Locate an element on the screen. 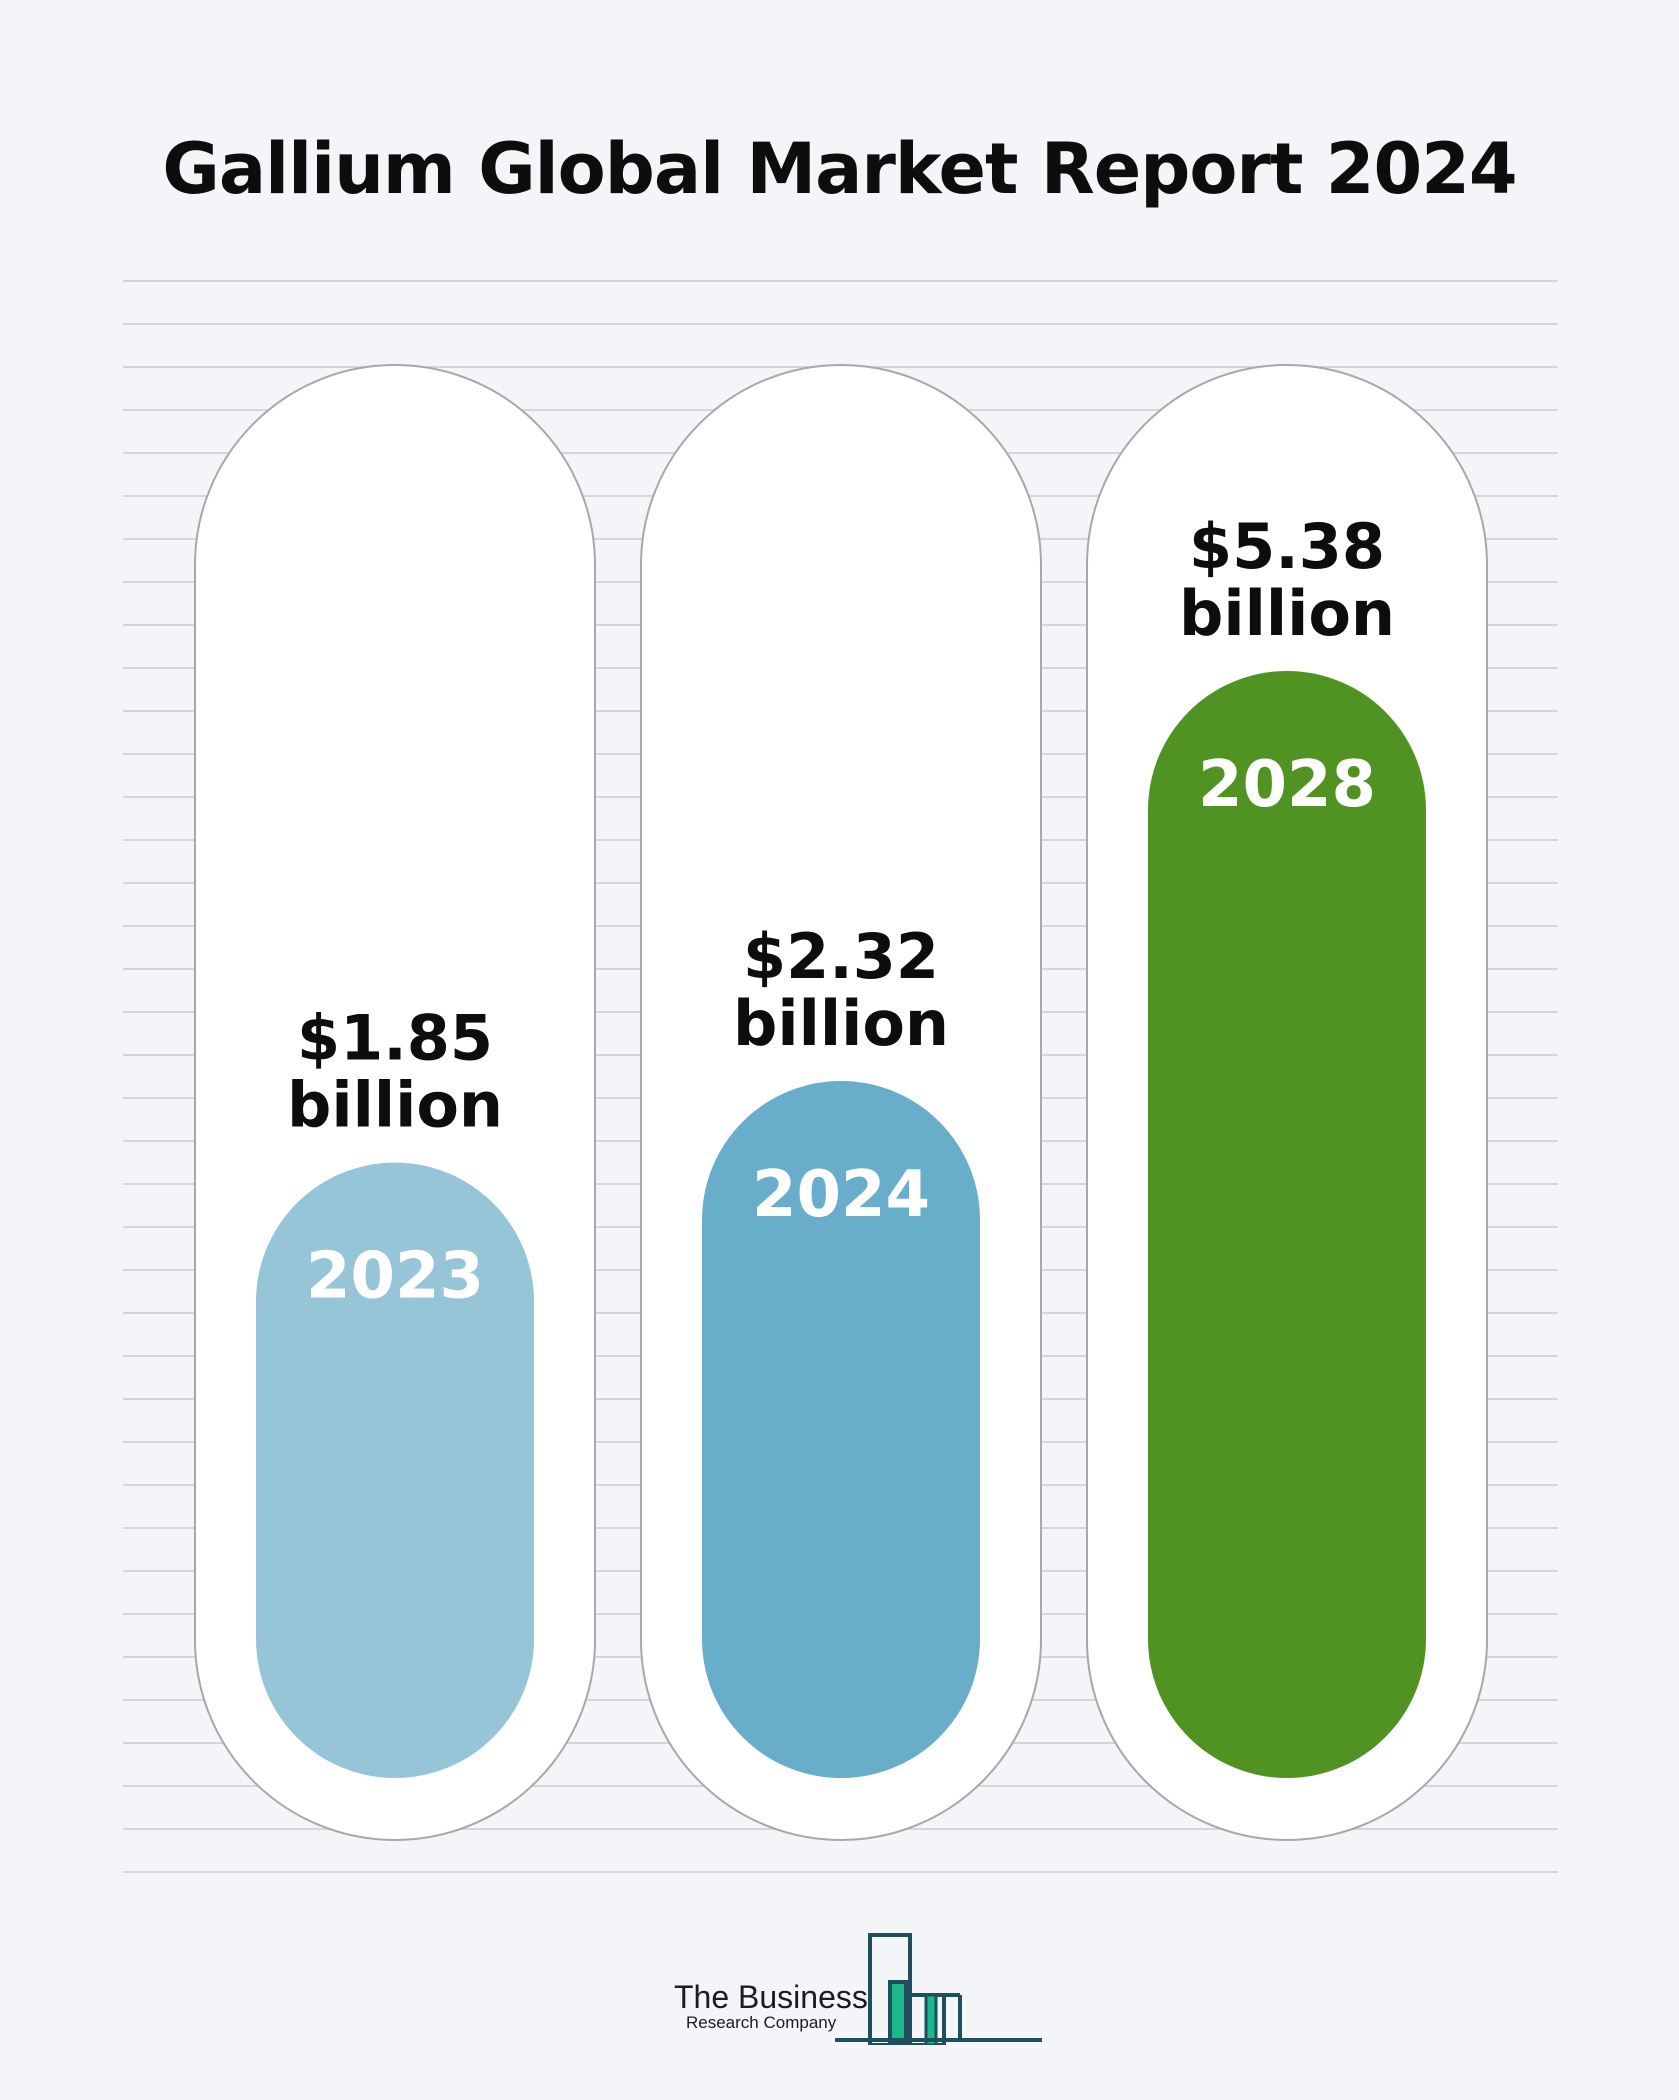  category-label: 2024 is located at coordinates (841, 1195).